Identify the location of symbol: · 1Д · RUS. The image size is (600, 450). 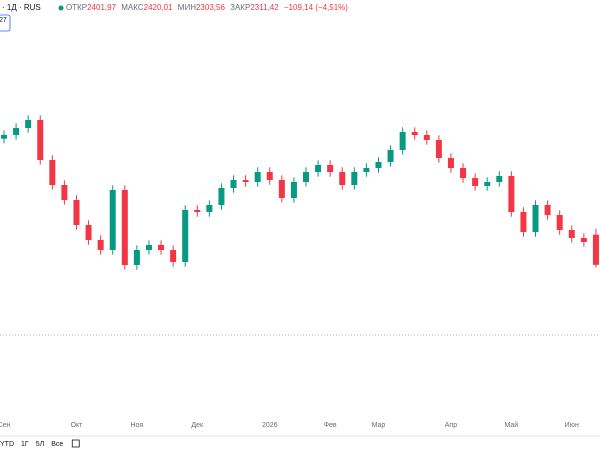
(21, 7).